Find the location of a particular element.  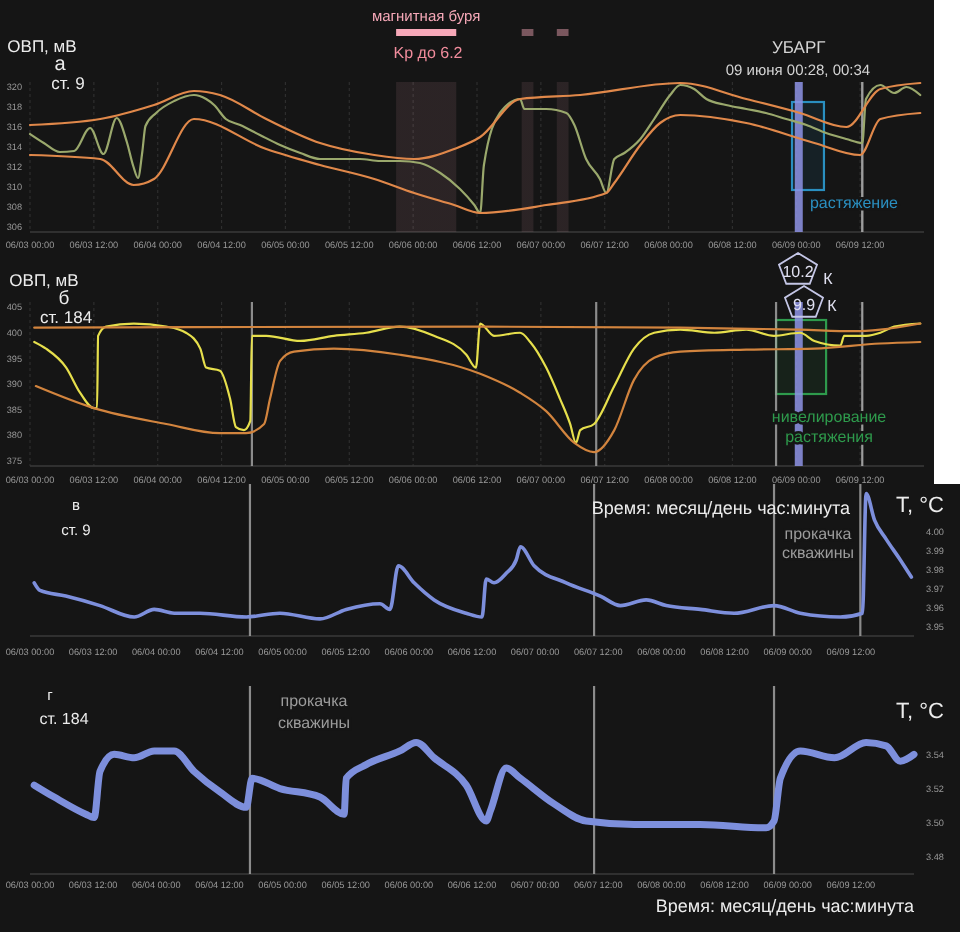

chart-title: а is located at coordinates (60, 65).